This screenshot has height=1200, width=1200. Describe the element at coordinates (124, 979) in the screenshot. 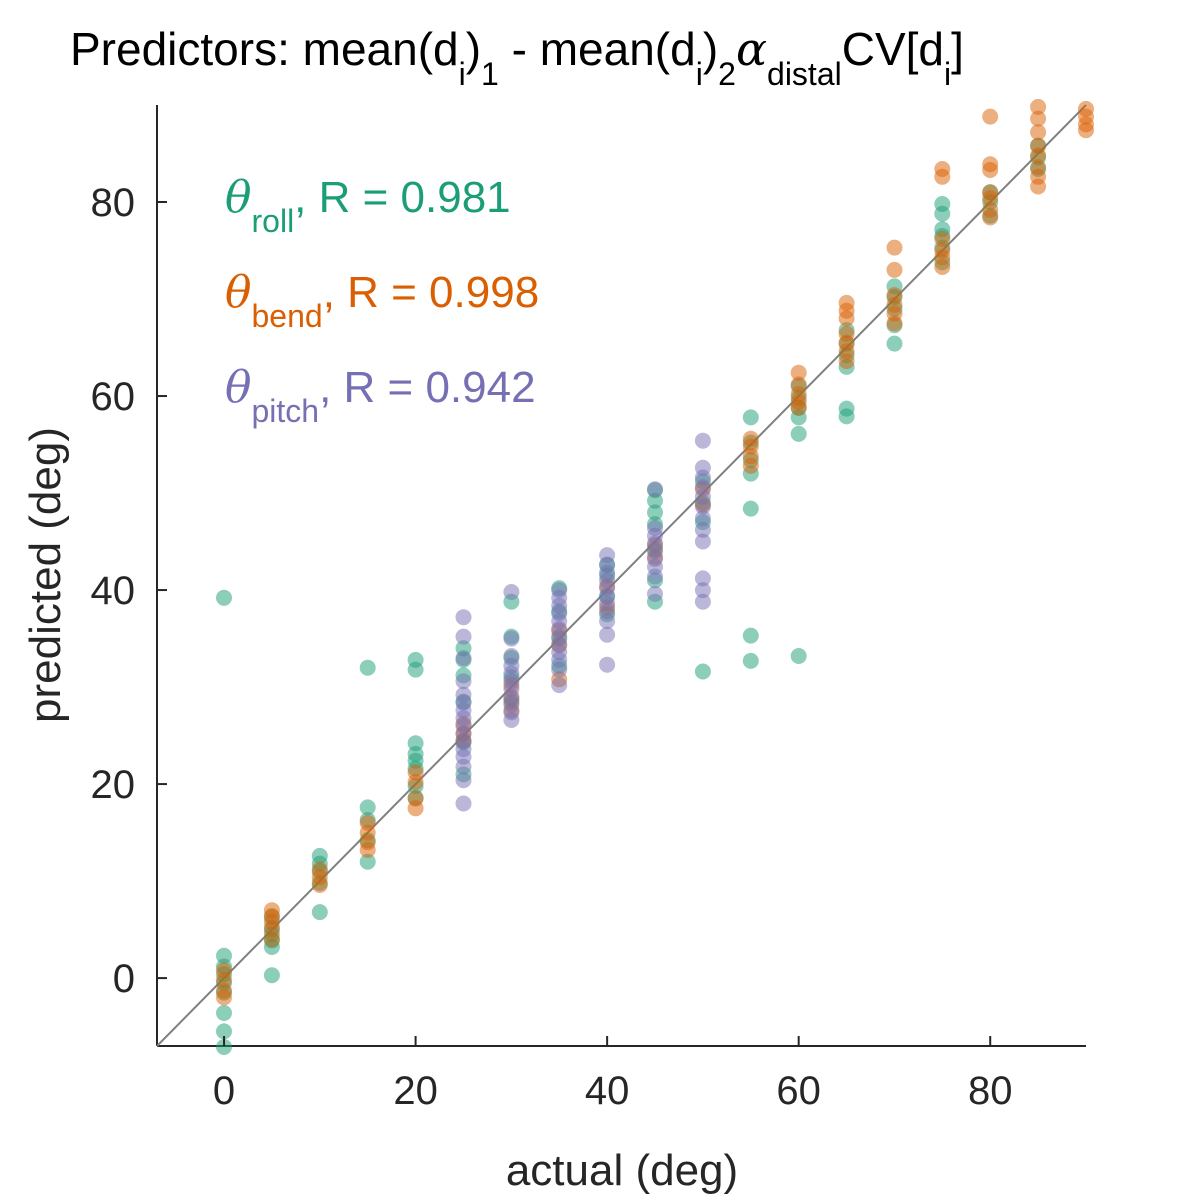

I see `y-tick-label-0: 0` at that location.